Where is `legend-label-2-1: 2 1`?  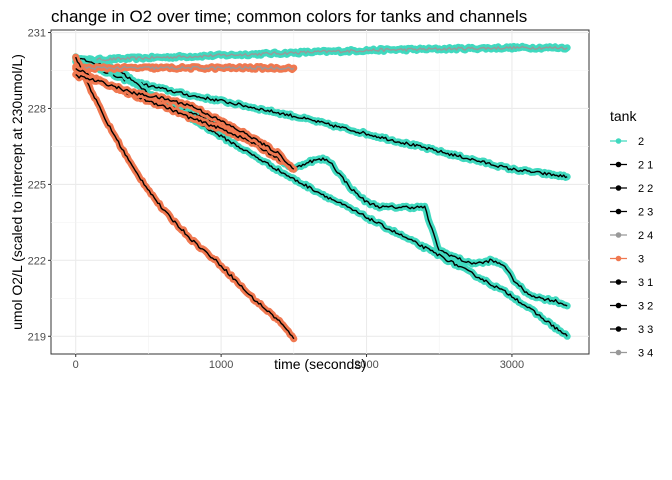
legend-label-2-1: 2 1 is located at coordinates (645, 166).